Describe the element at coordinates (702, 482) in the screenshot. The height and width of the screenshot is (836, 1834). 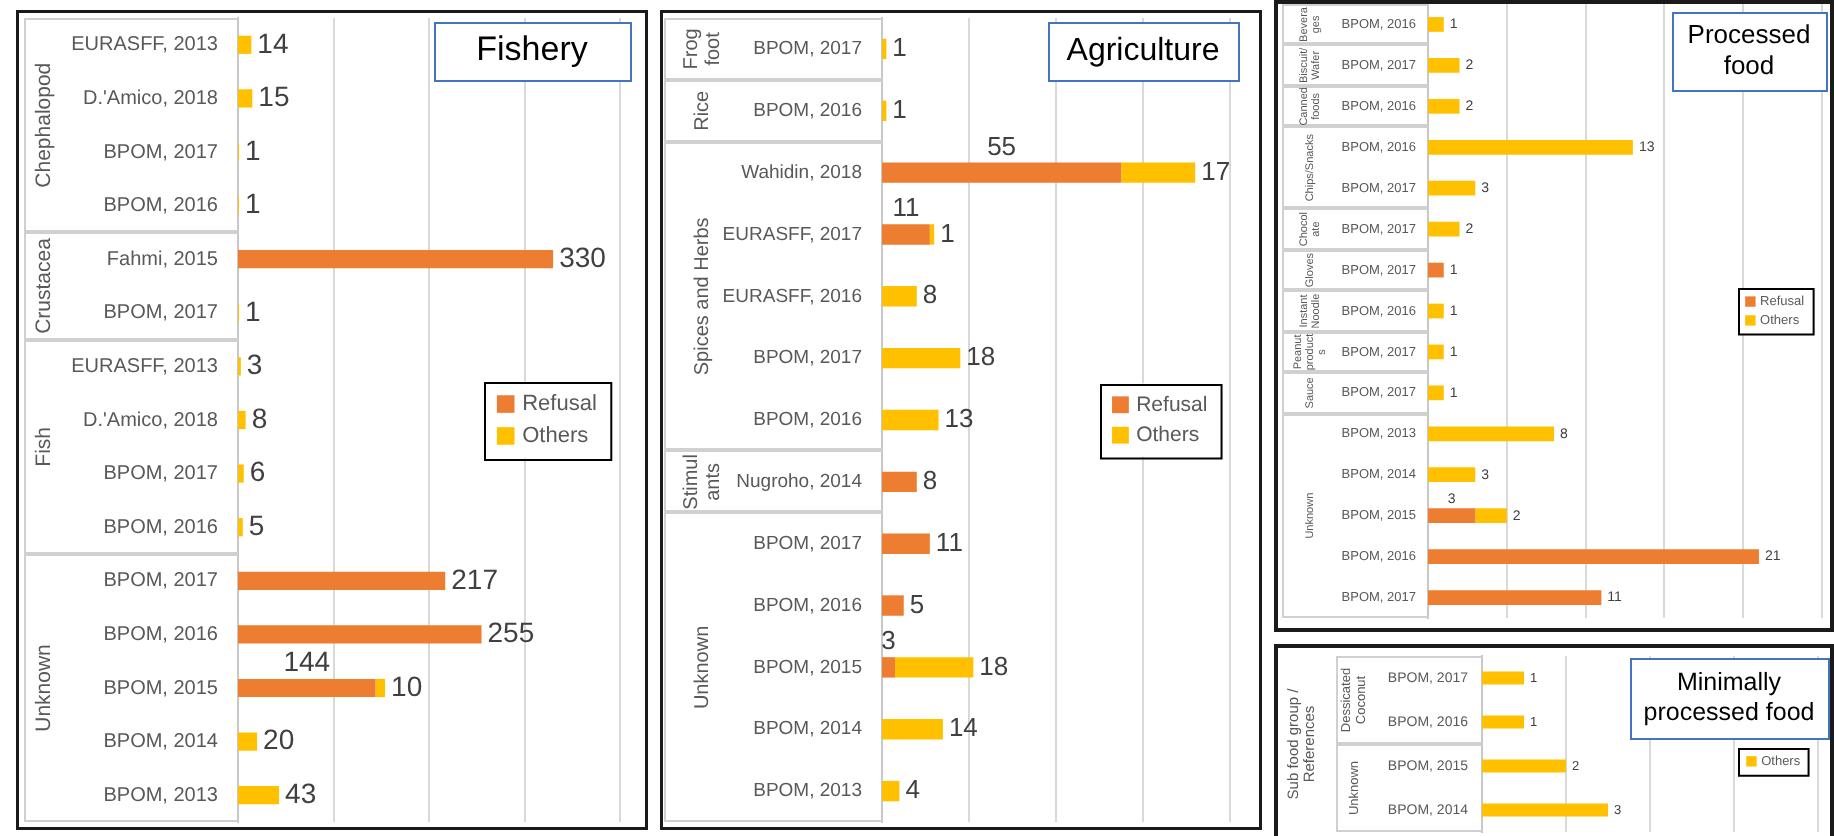
I see `text: Stimulants` at that location.